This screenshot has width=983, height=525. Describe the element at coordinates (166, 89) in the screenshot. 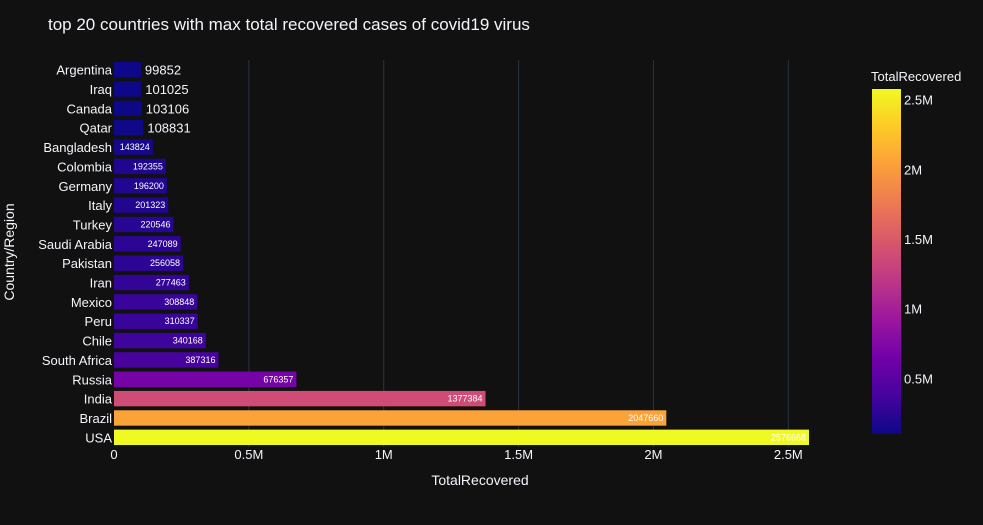

I see `data-label-iraq: 101025` at that location.